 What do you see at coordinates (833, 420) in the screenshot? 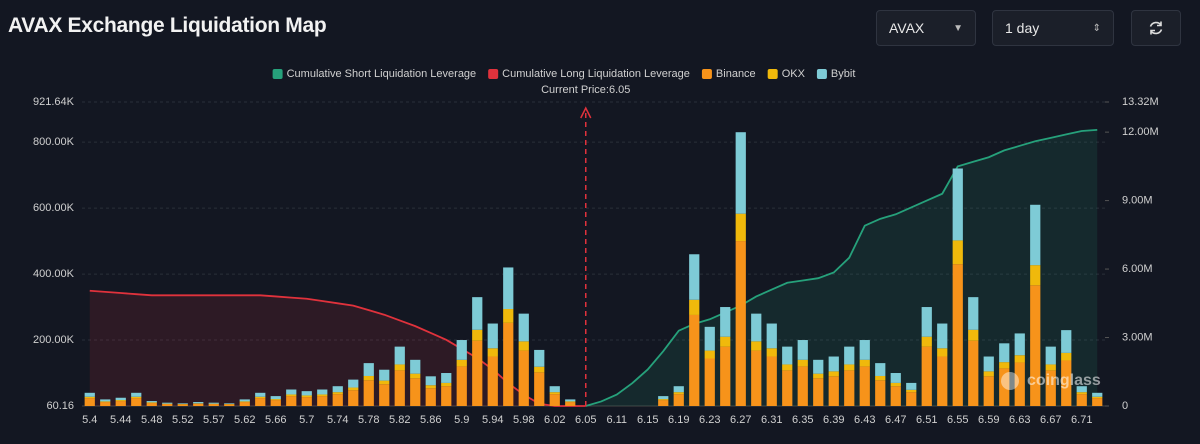
I see `x-tick-label: 6.39` at bounding box center [833, 420].